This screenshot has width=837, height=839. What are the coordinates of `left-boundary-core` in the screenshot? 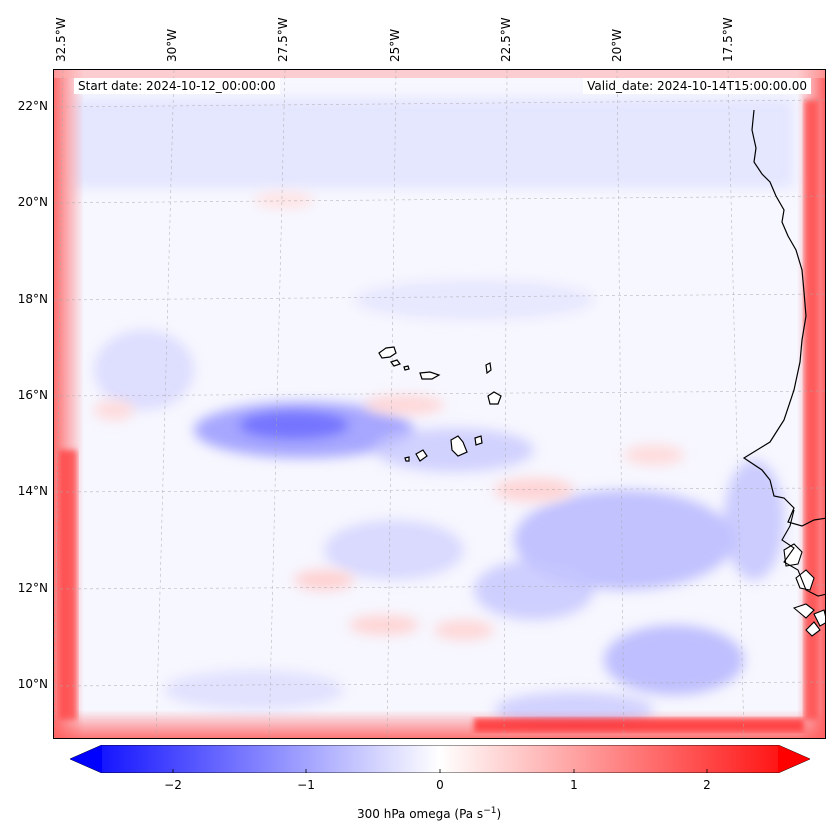 It's located at (68, 585).